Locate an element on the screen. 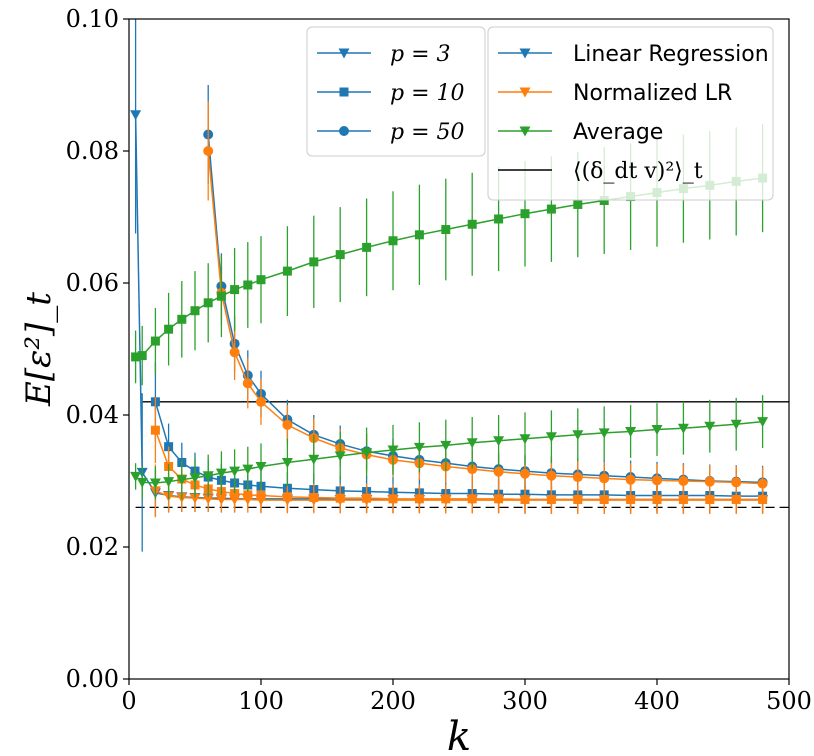 The width and height of the screenshot is (814, 756). y-tick-label: 0.02 is located at coordinates (92, 547).